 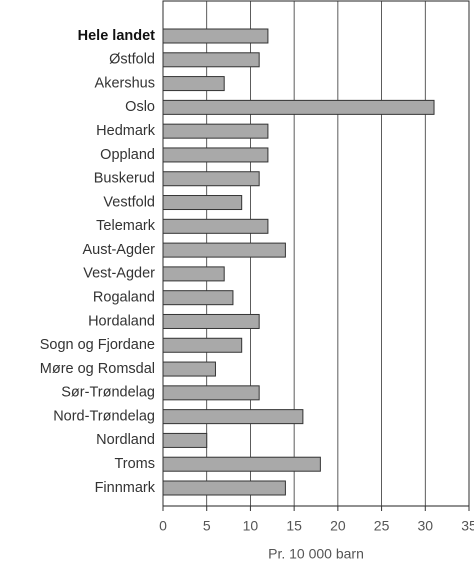 I want to click on y-tick-label: Hele landet, so click(x=117, y=36).